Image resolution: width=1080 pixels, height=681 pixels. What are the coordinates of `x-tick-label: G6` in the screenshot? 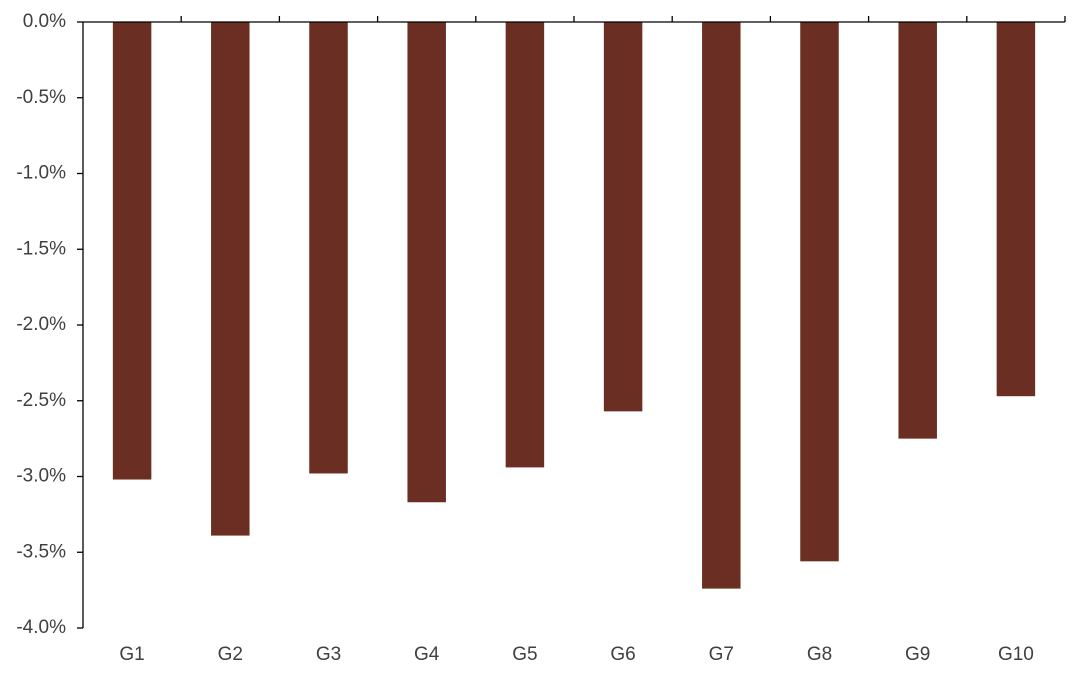 It's located at (622, 654).